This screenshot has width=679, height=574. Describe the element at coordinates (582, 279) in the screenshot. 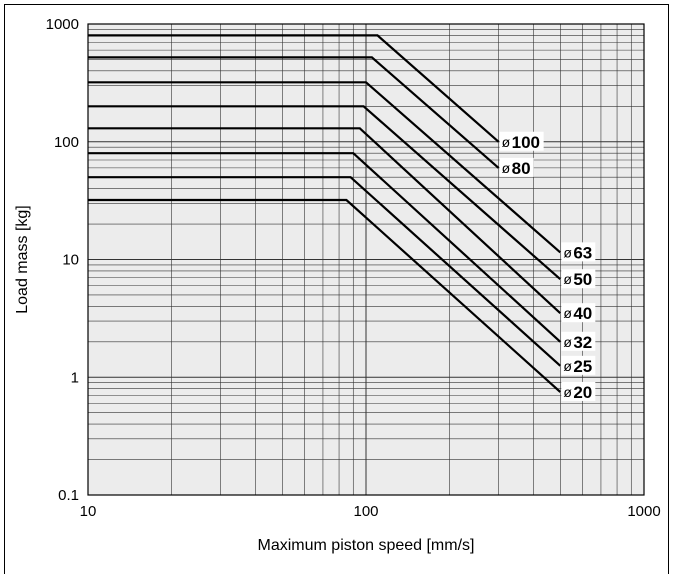

I see `series-label-size: 50` at that location.